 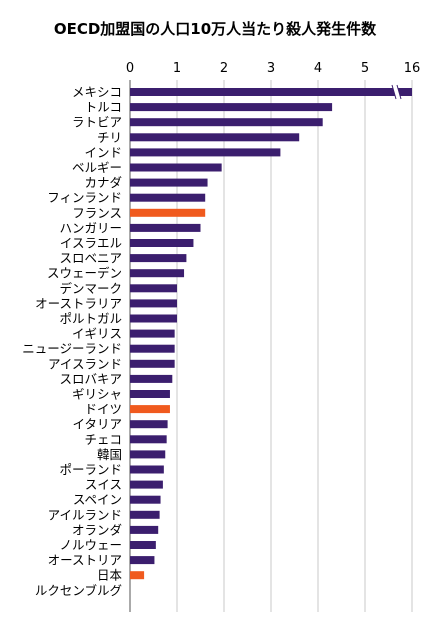 I want to click on category-label: チェコ, so click(x=103, y=439).